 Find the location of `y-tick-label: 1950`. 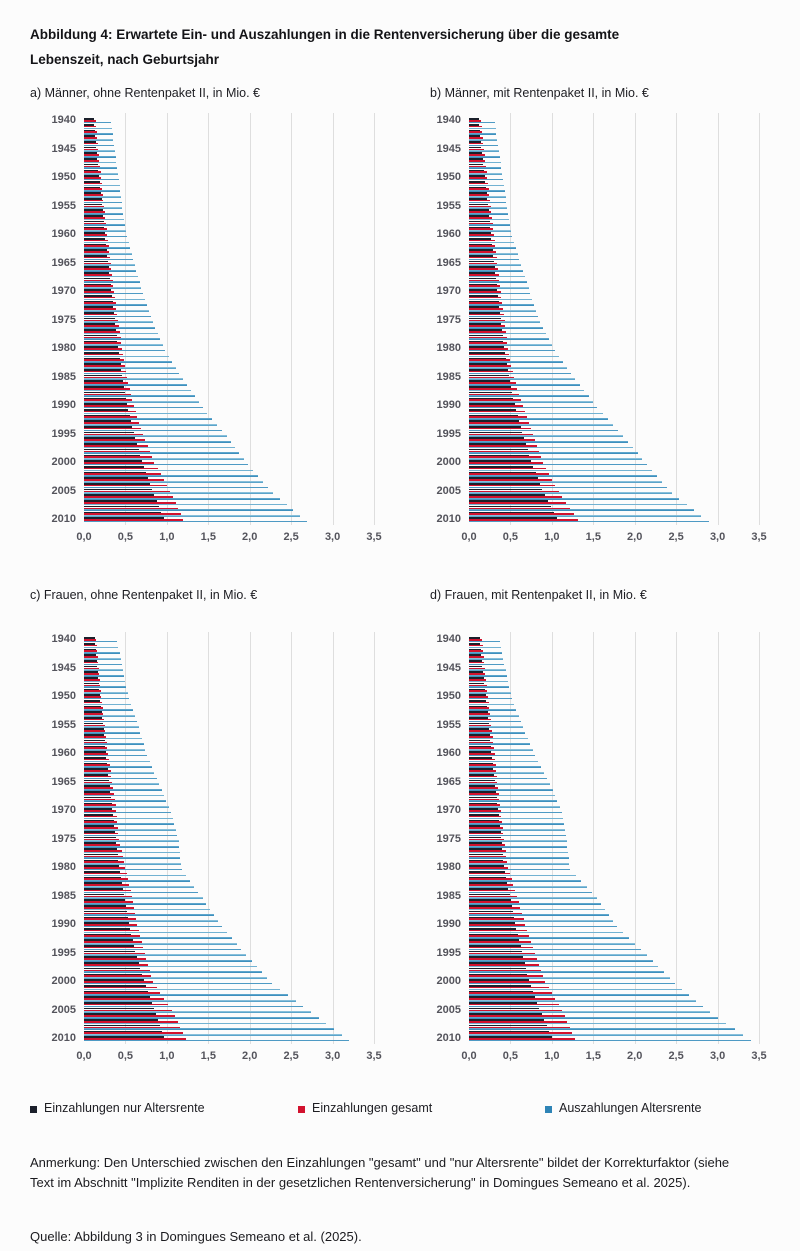

y-tick-label: 1950 is located at coordinates (63, 696).